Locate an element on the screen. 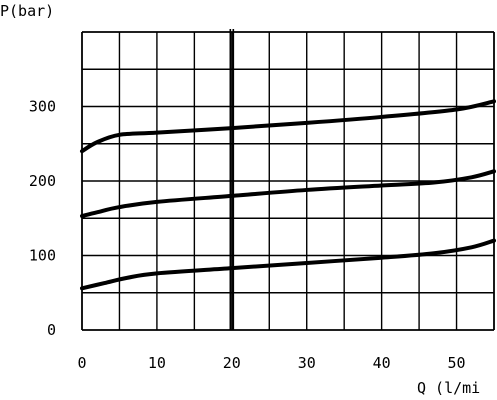 Image resolution: width=497 pixels, height=400 pixels. x-tick-label: 50 is located at coordinates (457, 363).